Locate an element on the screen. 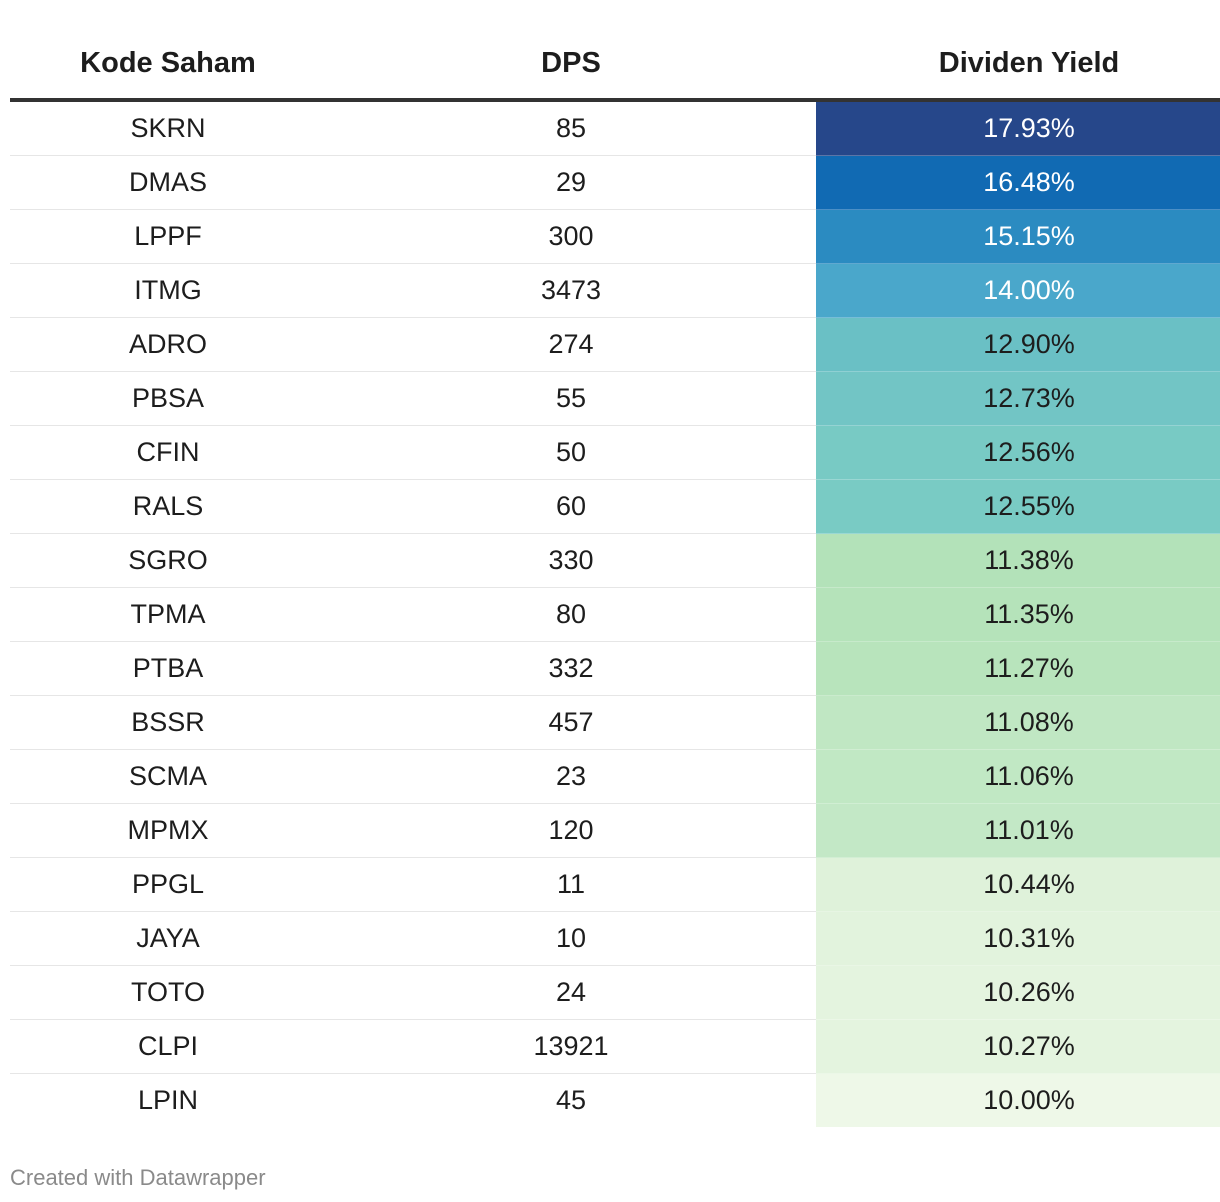 The image size is (1220, 1202). table-row: CLPI 13921 10.27% is located at coordinates (615, 1046).